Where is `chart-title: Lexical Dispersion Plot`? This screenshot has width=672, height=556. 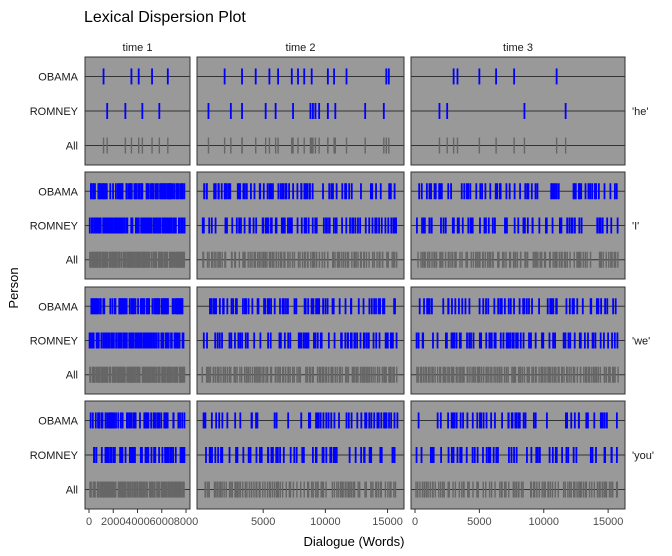 chart-title: Lexical Dispersion Plot is located at coordinates (165, 17).